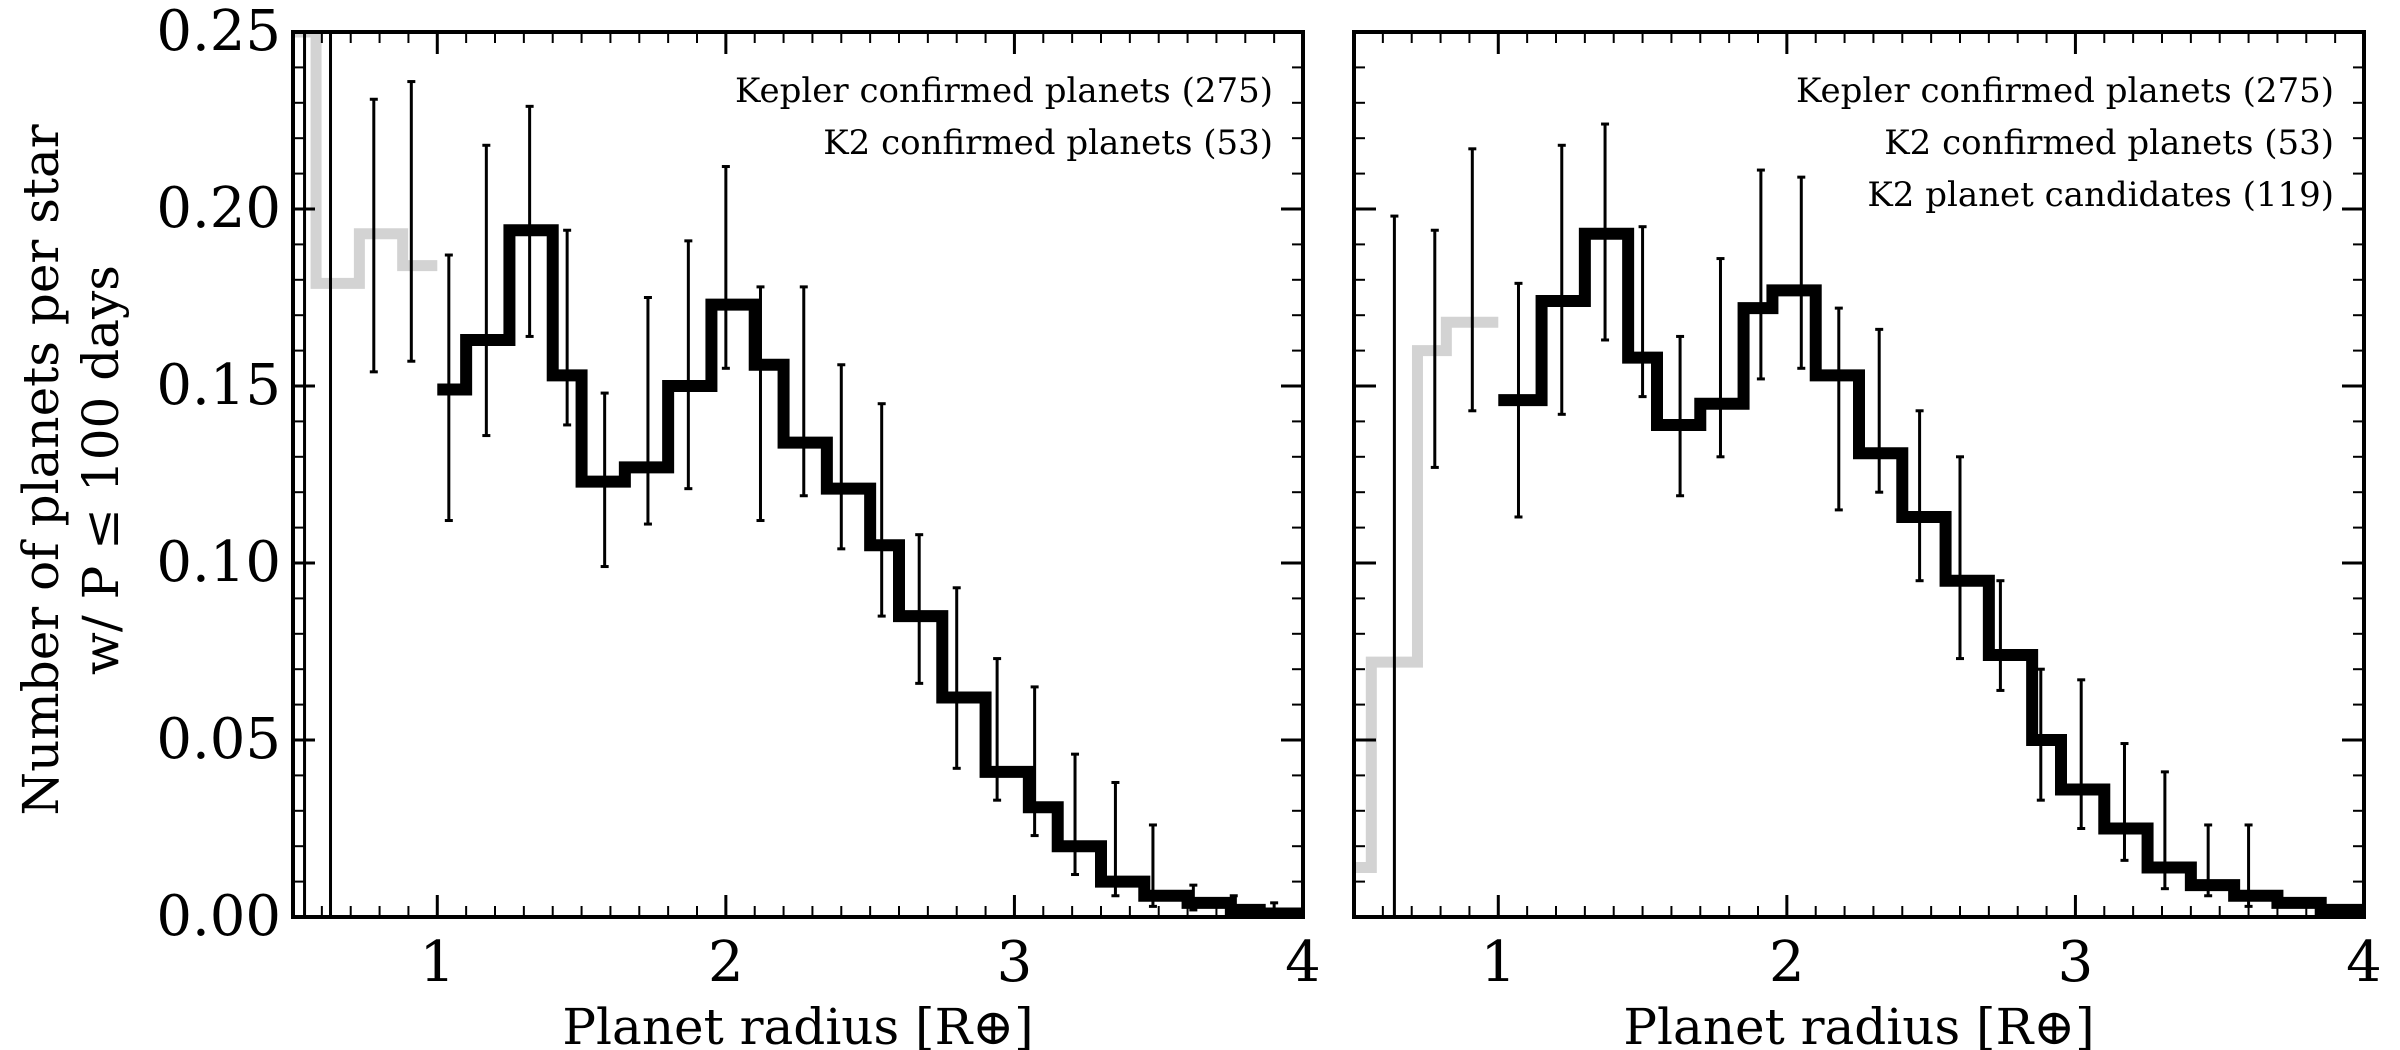 The image size is (2400, 1050). Describe the element at coordinates (218, 208) in the screenshot. I see `y-tick-label: 0.20` at that location.